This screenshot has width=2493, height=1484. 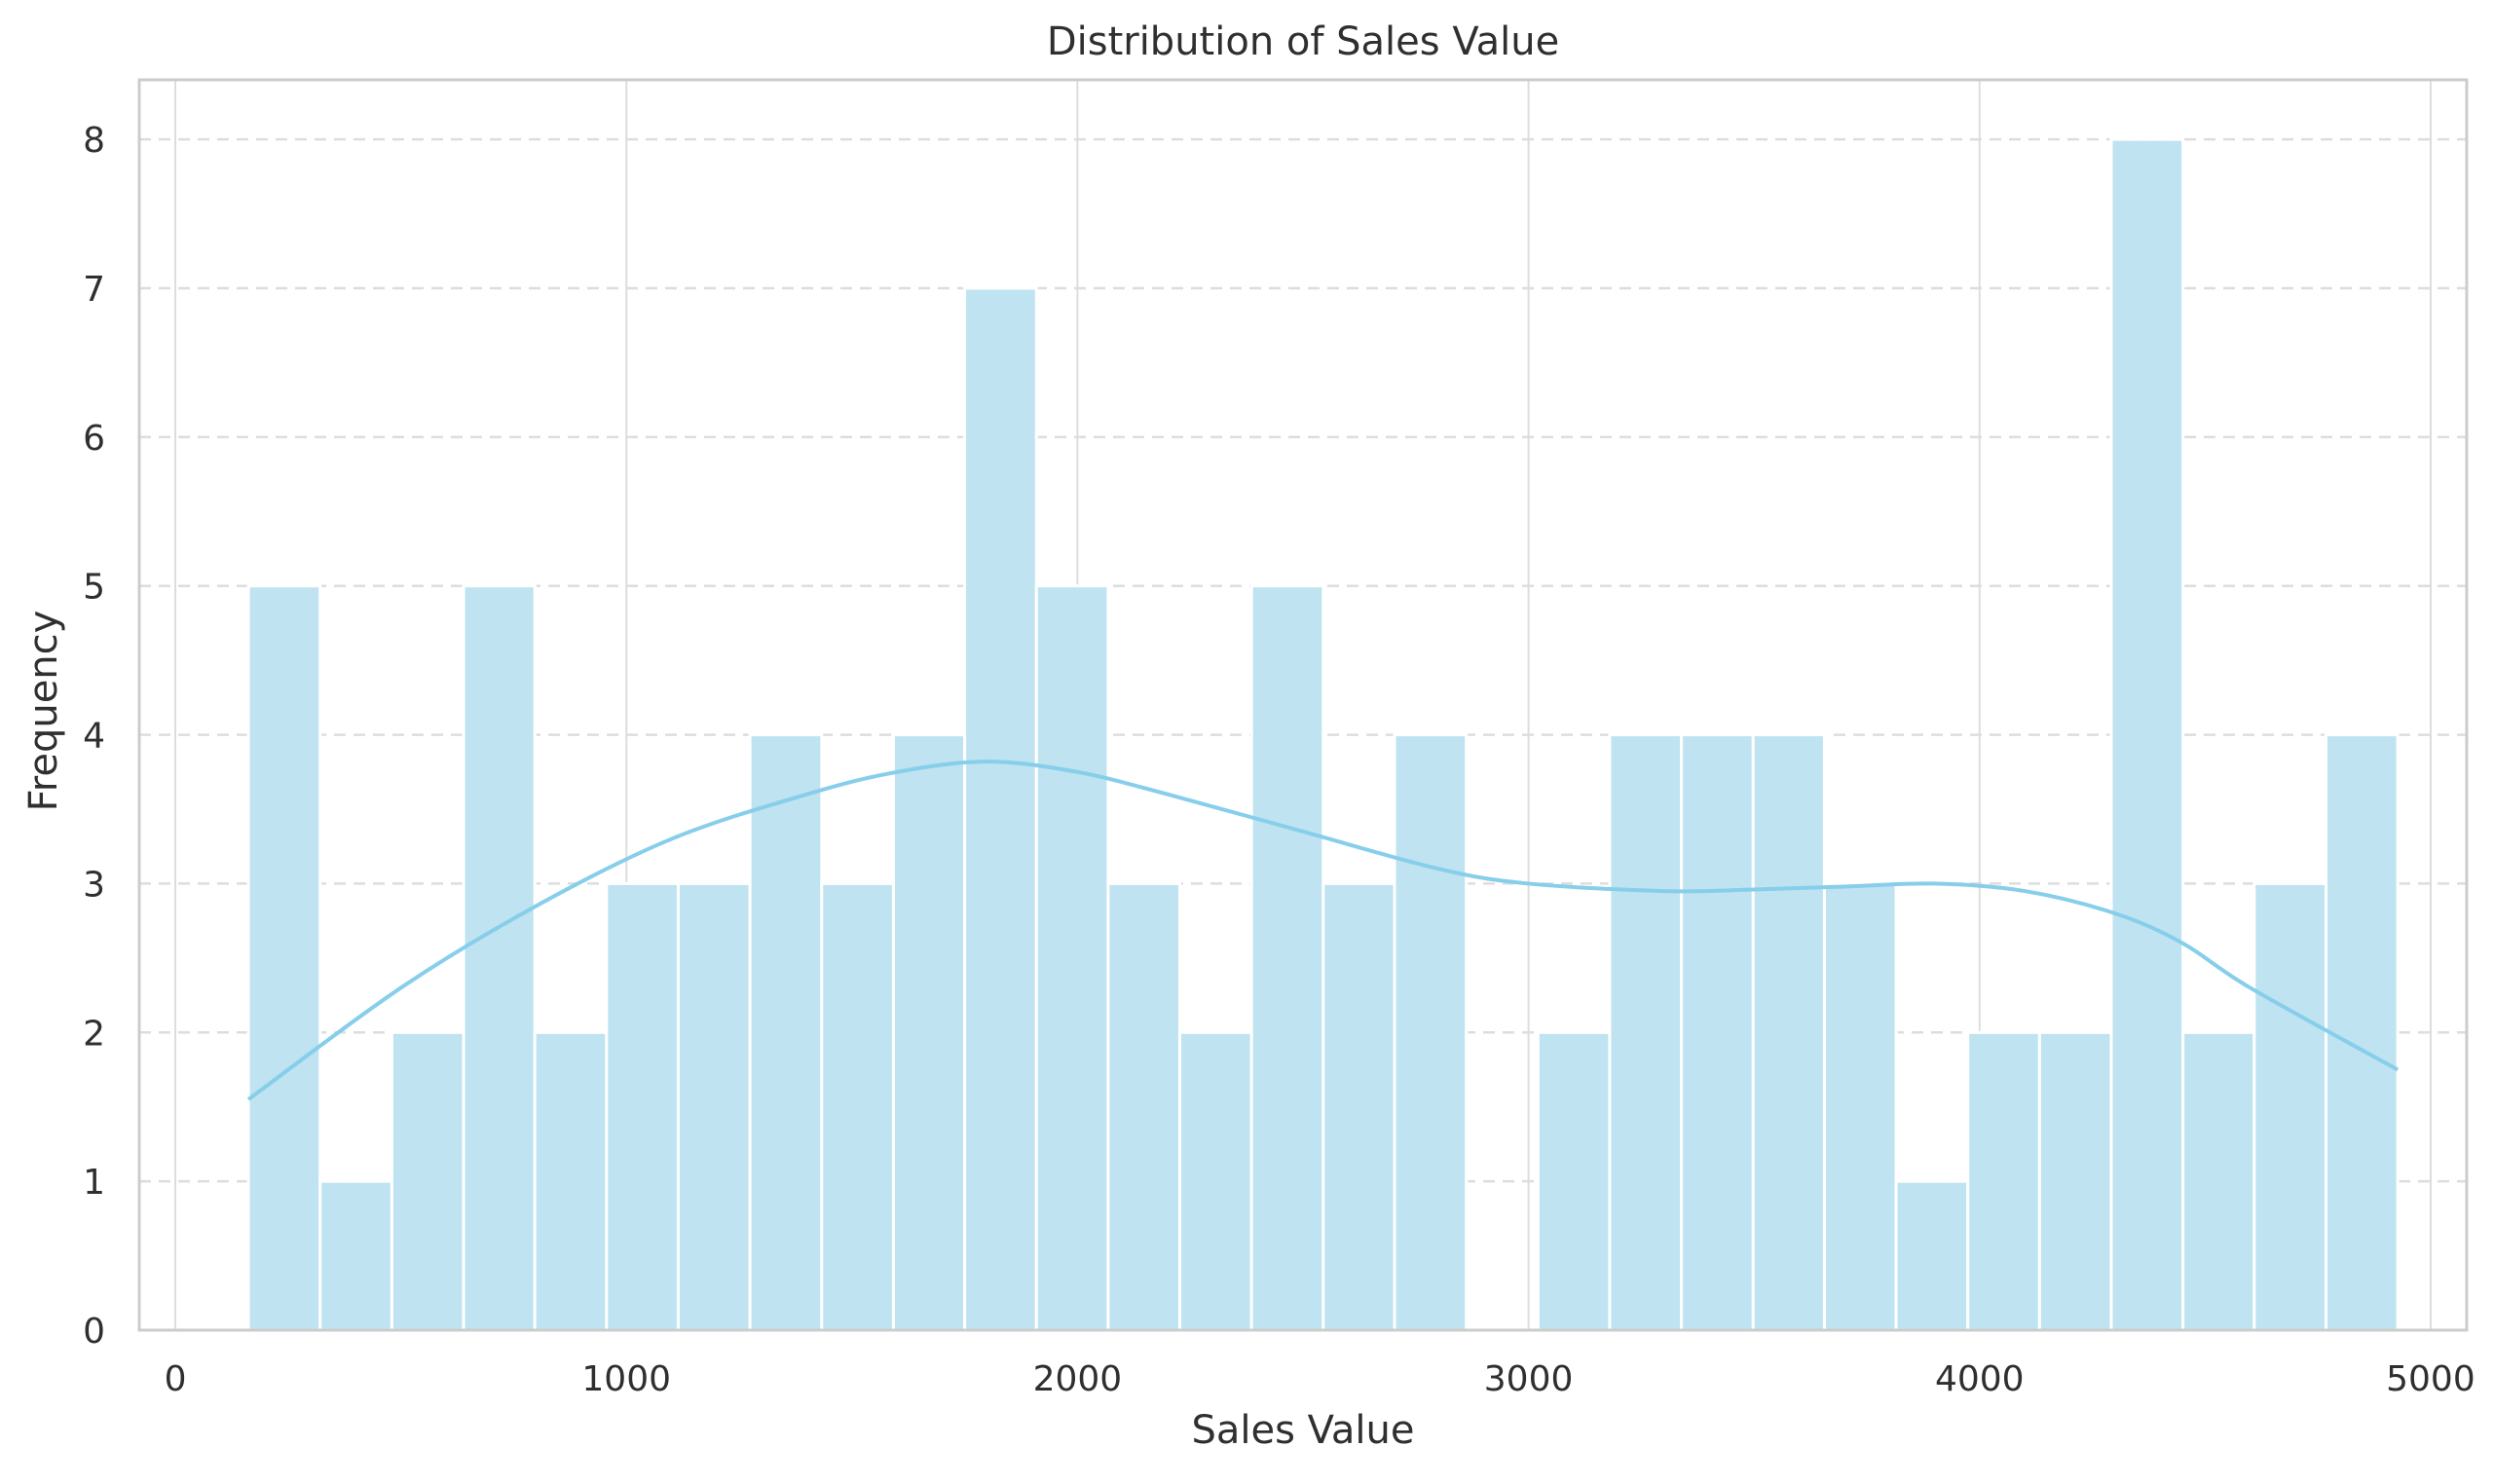 I want to click on x-tick-label: 5000, so click(x=2431, y=1379).